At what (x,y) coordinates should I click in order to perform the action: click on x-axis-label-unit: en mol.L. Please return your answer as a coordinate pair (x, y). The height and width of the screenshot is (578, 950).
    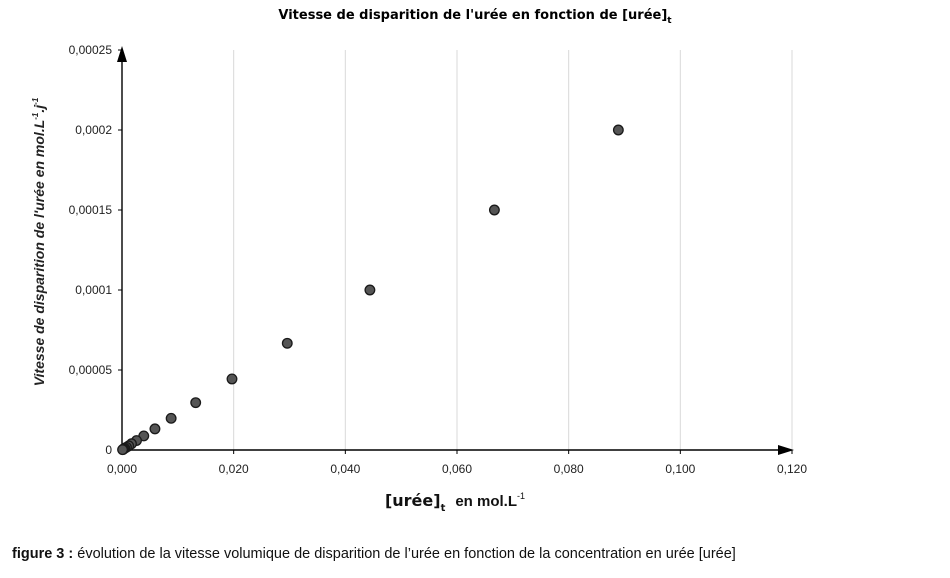
    Looking at the image, I should click on (486, 501).